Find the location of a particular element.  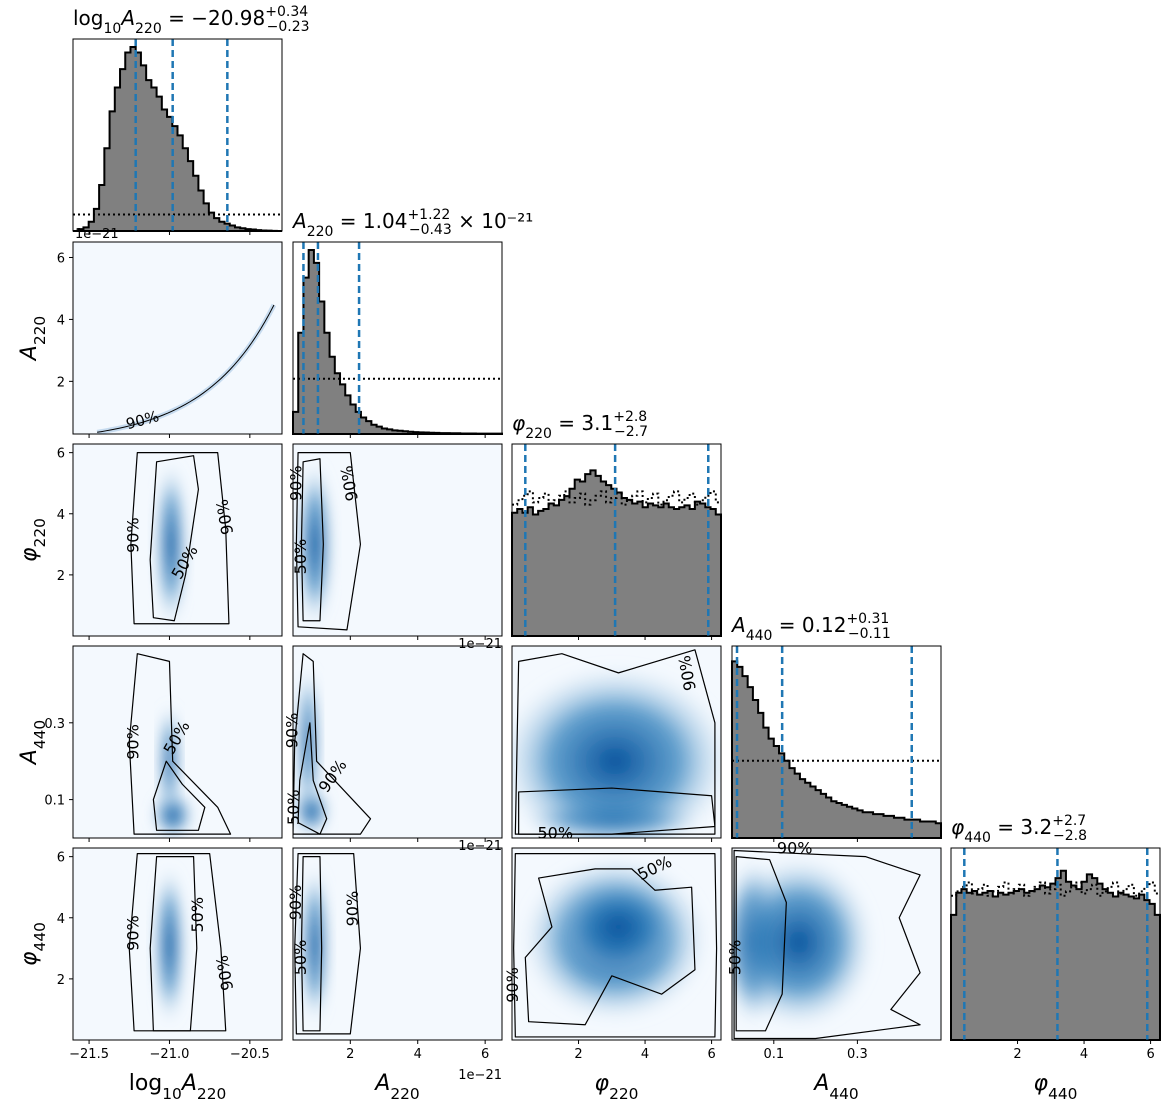

density-bg is located at coordinates (177, 338).